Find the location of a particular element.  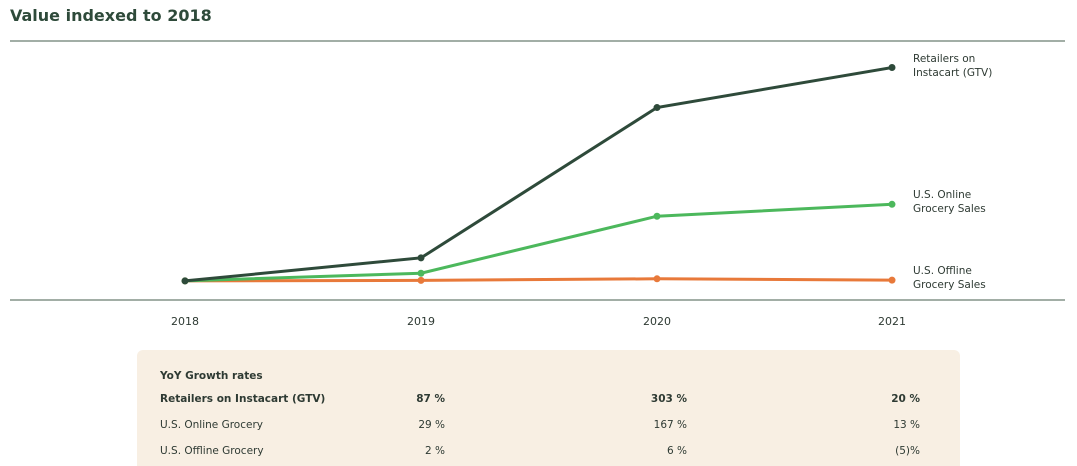

table-cell: 2 % is located at coordinates (435, 451).